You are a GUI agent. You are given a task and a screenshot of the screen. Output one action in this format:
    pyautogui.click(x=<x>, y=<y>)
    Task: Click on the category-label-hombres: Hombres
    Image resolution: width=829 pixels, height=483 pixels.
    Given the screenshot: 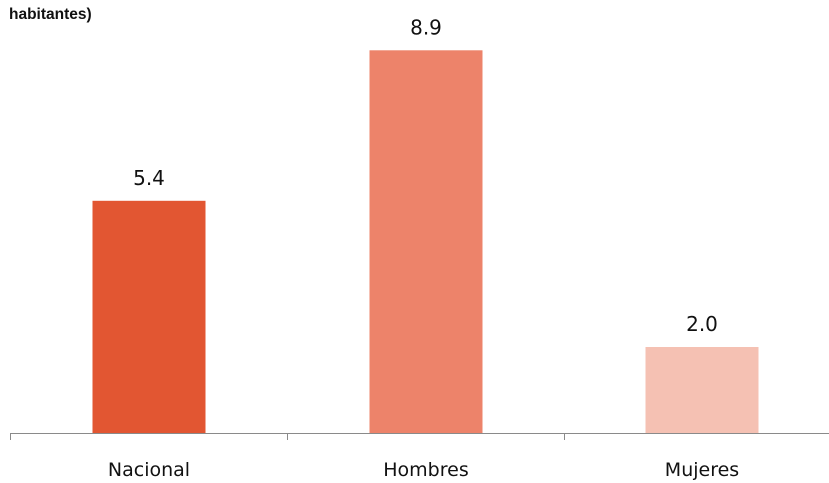 What is the action you would take?
    pyautogui.click(x=425, y=470)
    